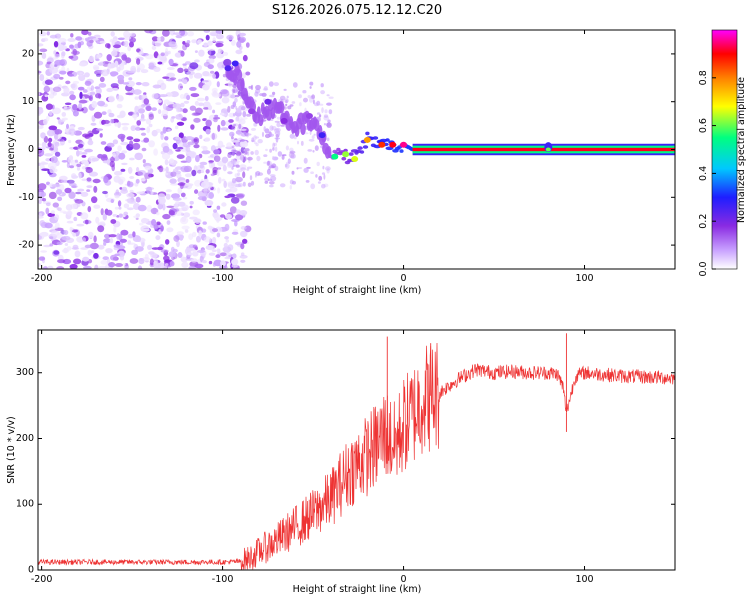 This screenshot has height=600, width=750. I want to click on colorbar-tick-label: 0.4, so click(703, 173).